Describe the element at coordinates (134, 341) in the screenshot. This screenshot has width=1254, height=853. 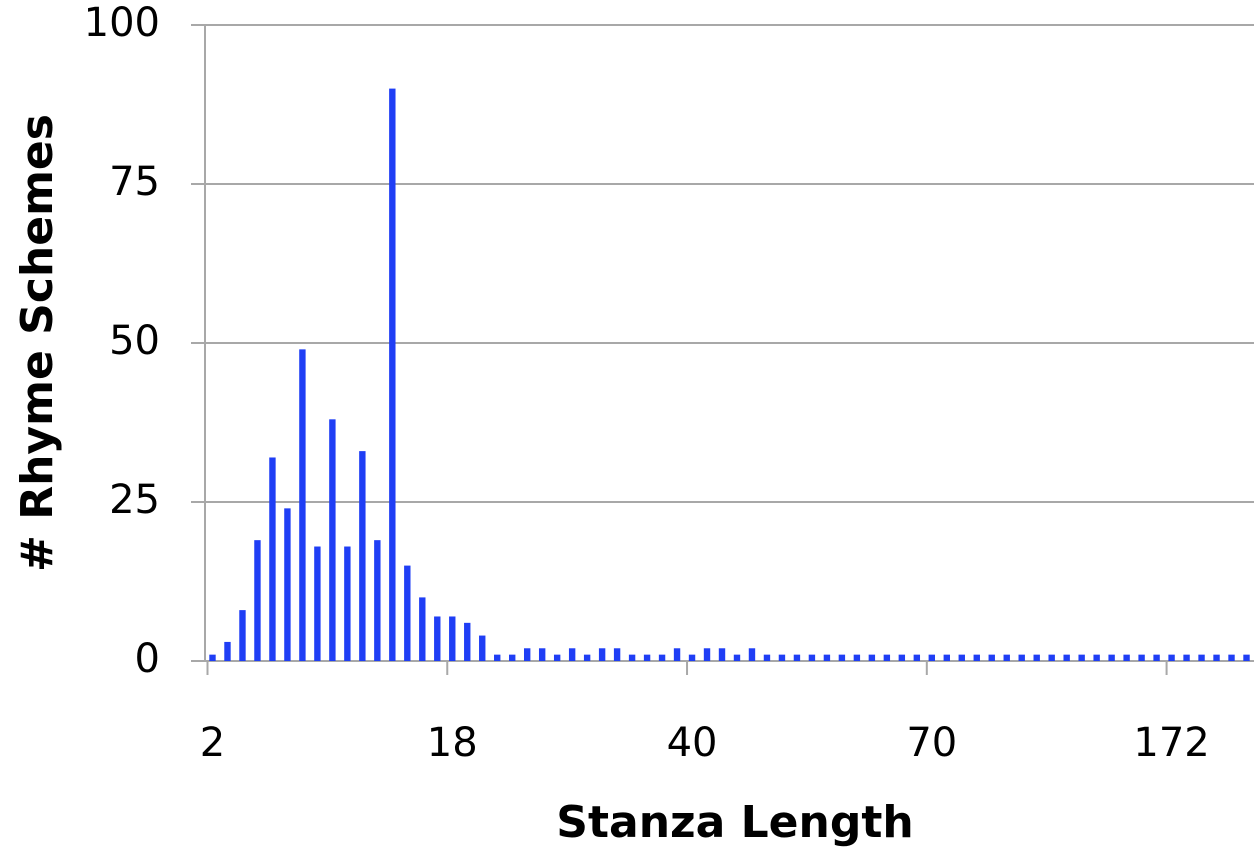
I see `y-tick-label: 50` at that location.